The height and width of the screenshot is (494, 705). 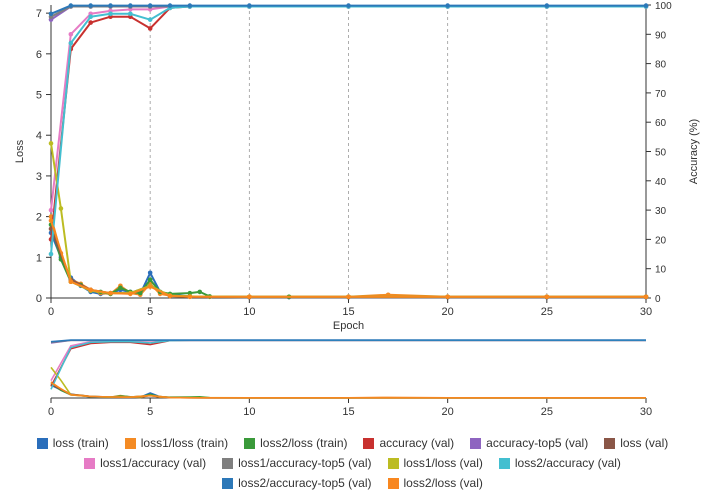 I want to click on legend-label: loss2/accuracy (val), so click(x=567, y=463).